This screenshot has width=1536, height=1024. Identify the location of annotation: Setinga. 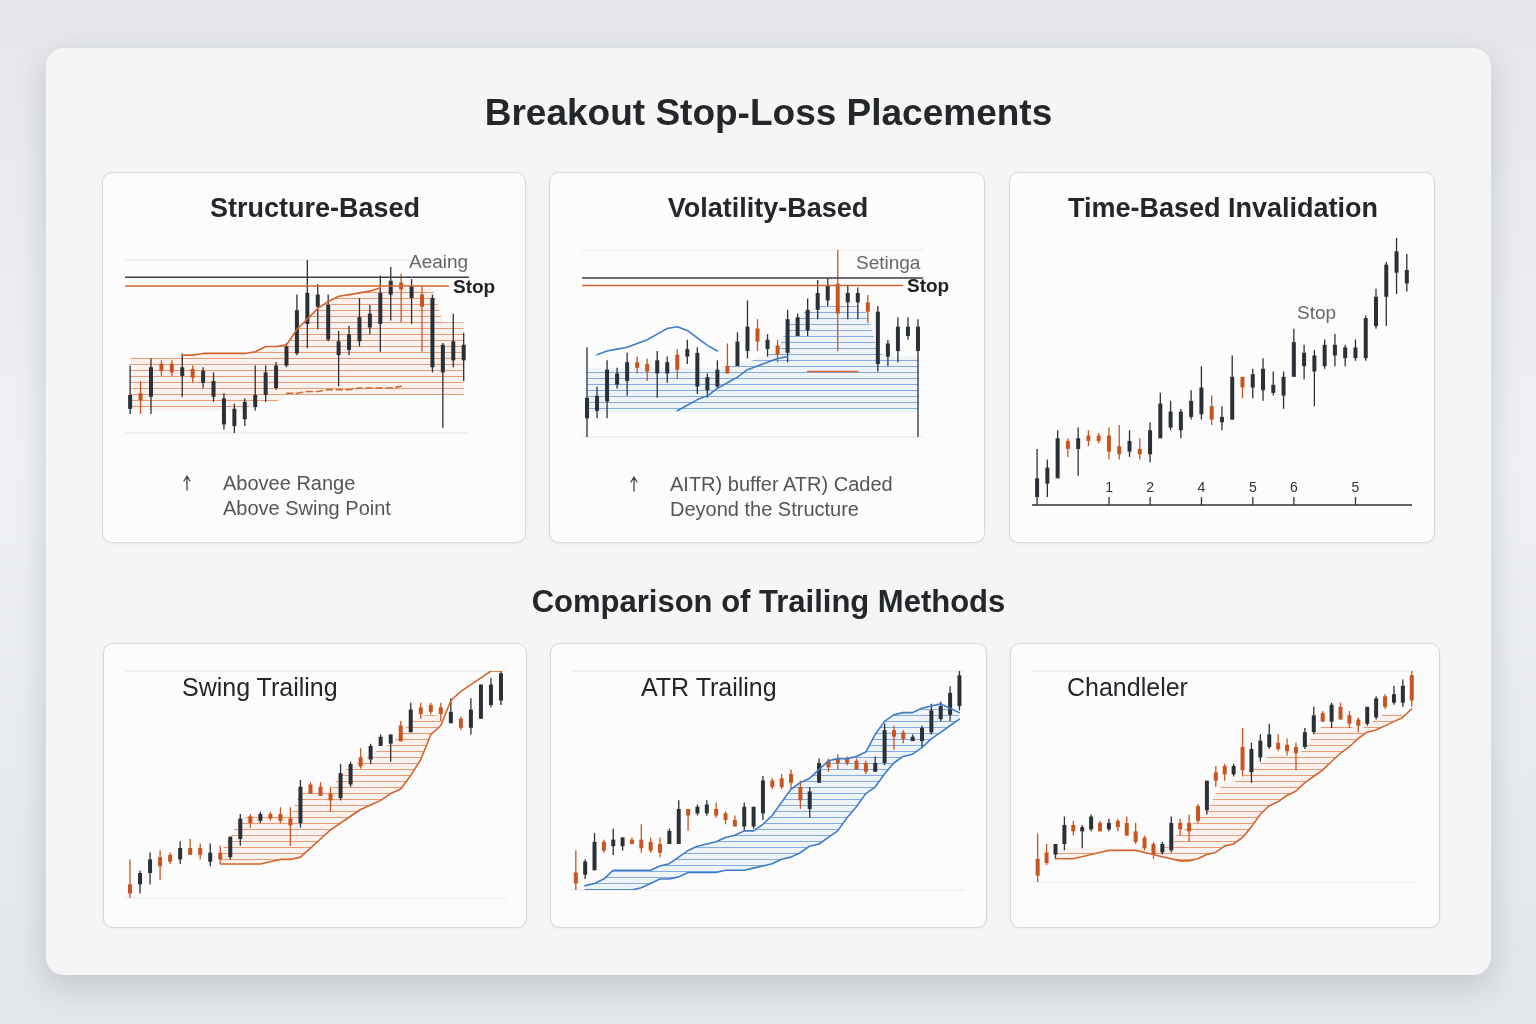
(888, 262).